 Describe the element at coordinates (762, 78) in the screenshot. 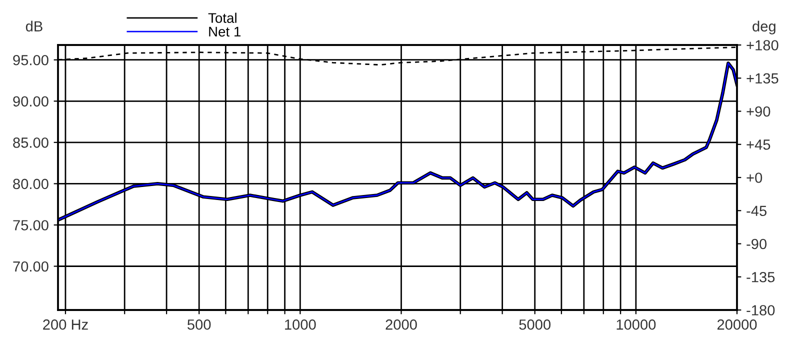

I see `y2-tick-label: +135` at that location.